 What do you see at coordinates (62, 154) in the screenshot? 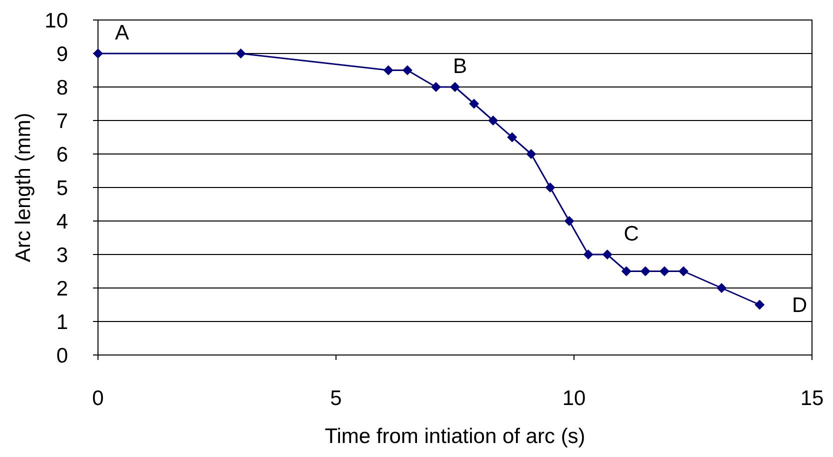
I see `y-tick-label: 6` at bounding box center [62, 154].